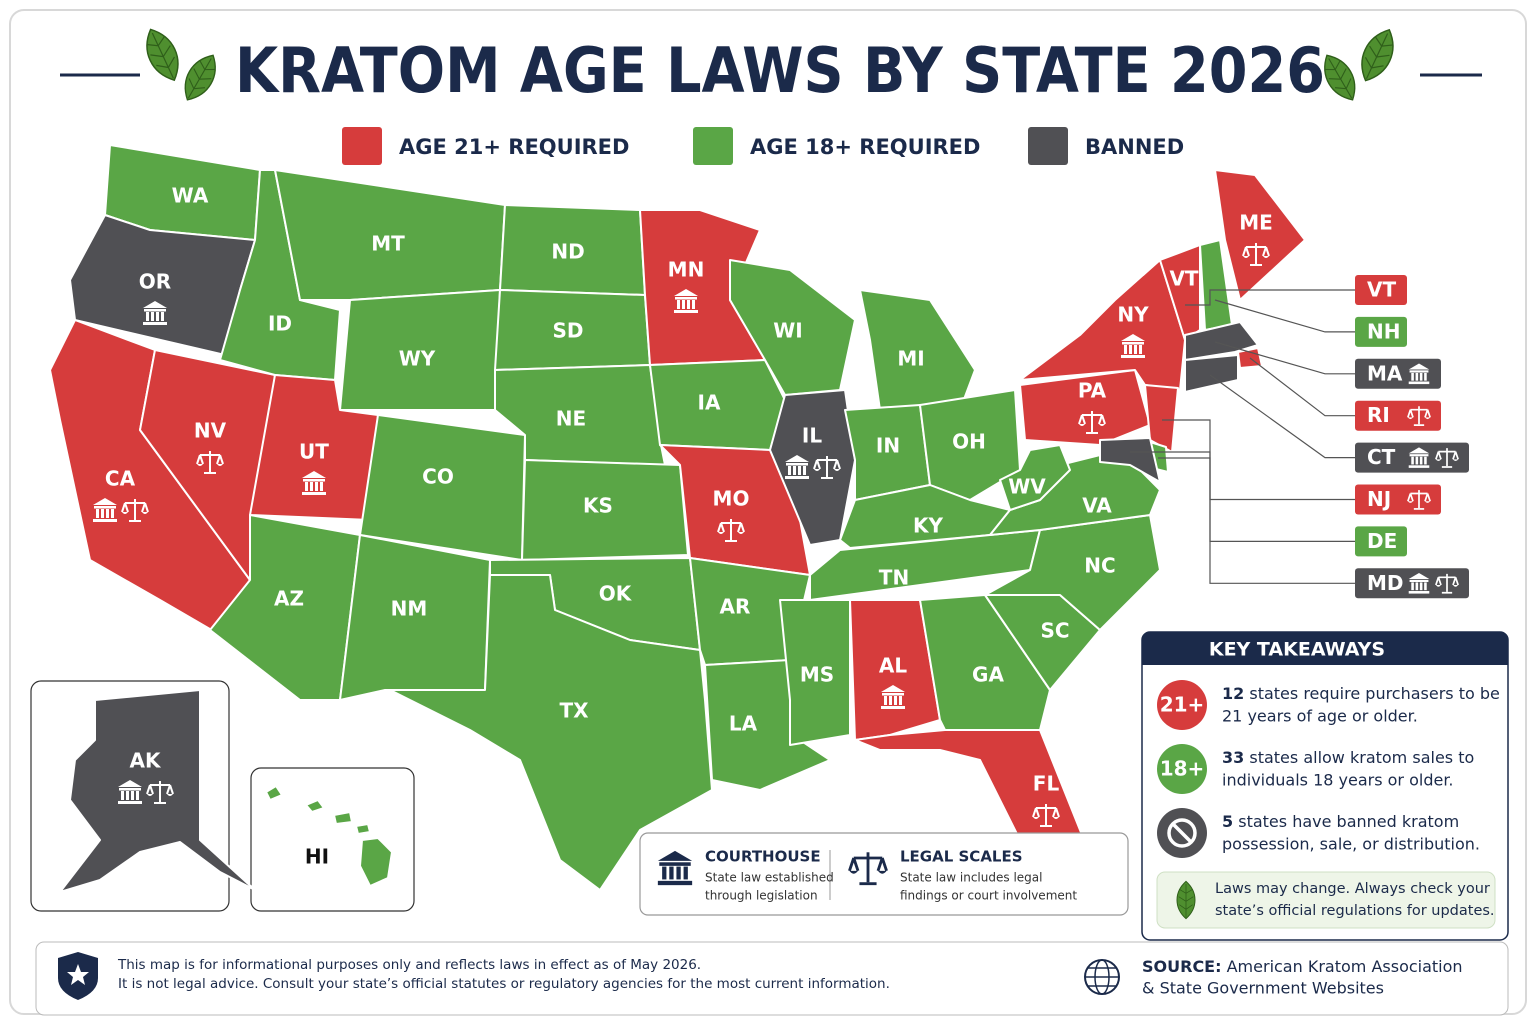  Describe the element at coordinates (280, 324) in the screenshot. I see `state-label: ID` at that location.